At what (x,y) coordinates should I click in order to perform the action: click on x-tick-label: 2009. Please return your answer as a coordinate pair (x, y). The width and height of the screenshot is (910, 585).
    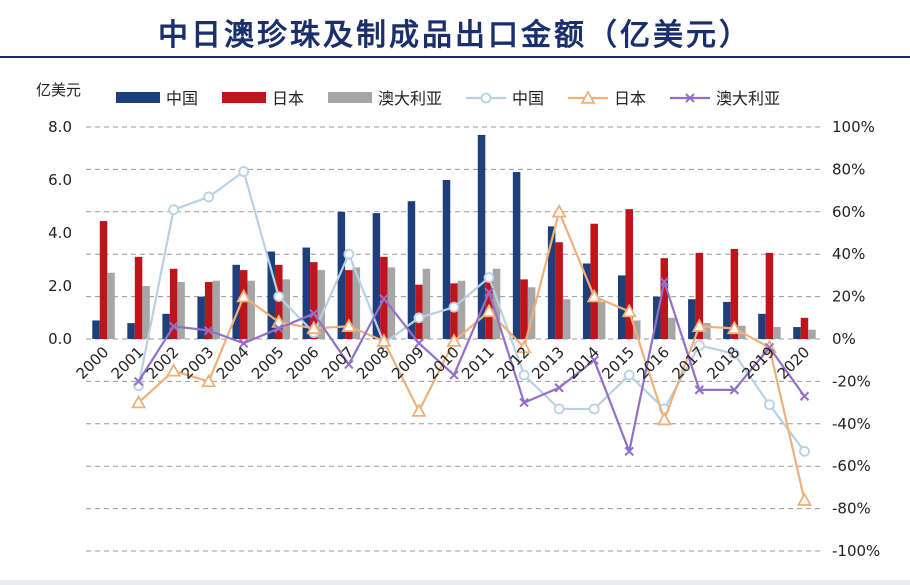
    Looking at the image, I should click on (408, 363).